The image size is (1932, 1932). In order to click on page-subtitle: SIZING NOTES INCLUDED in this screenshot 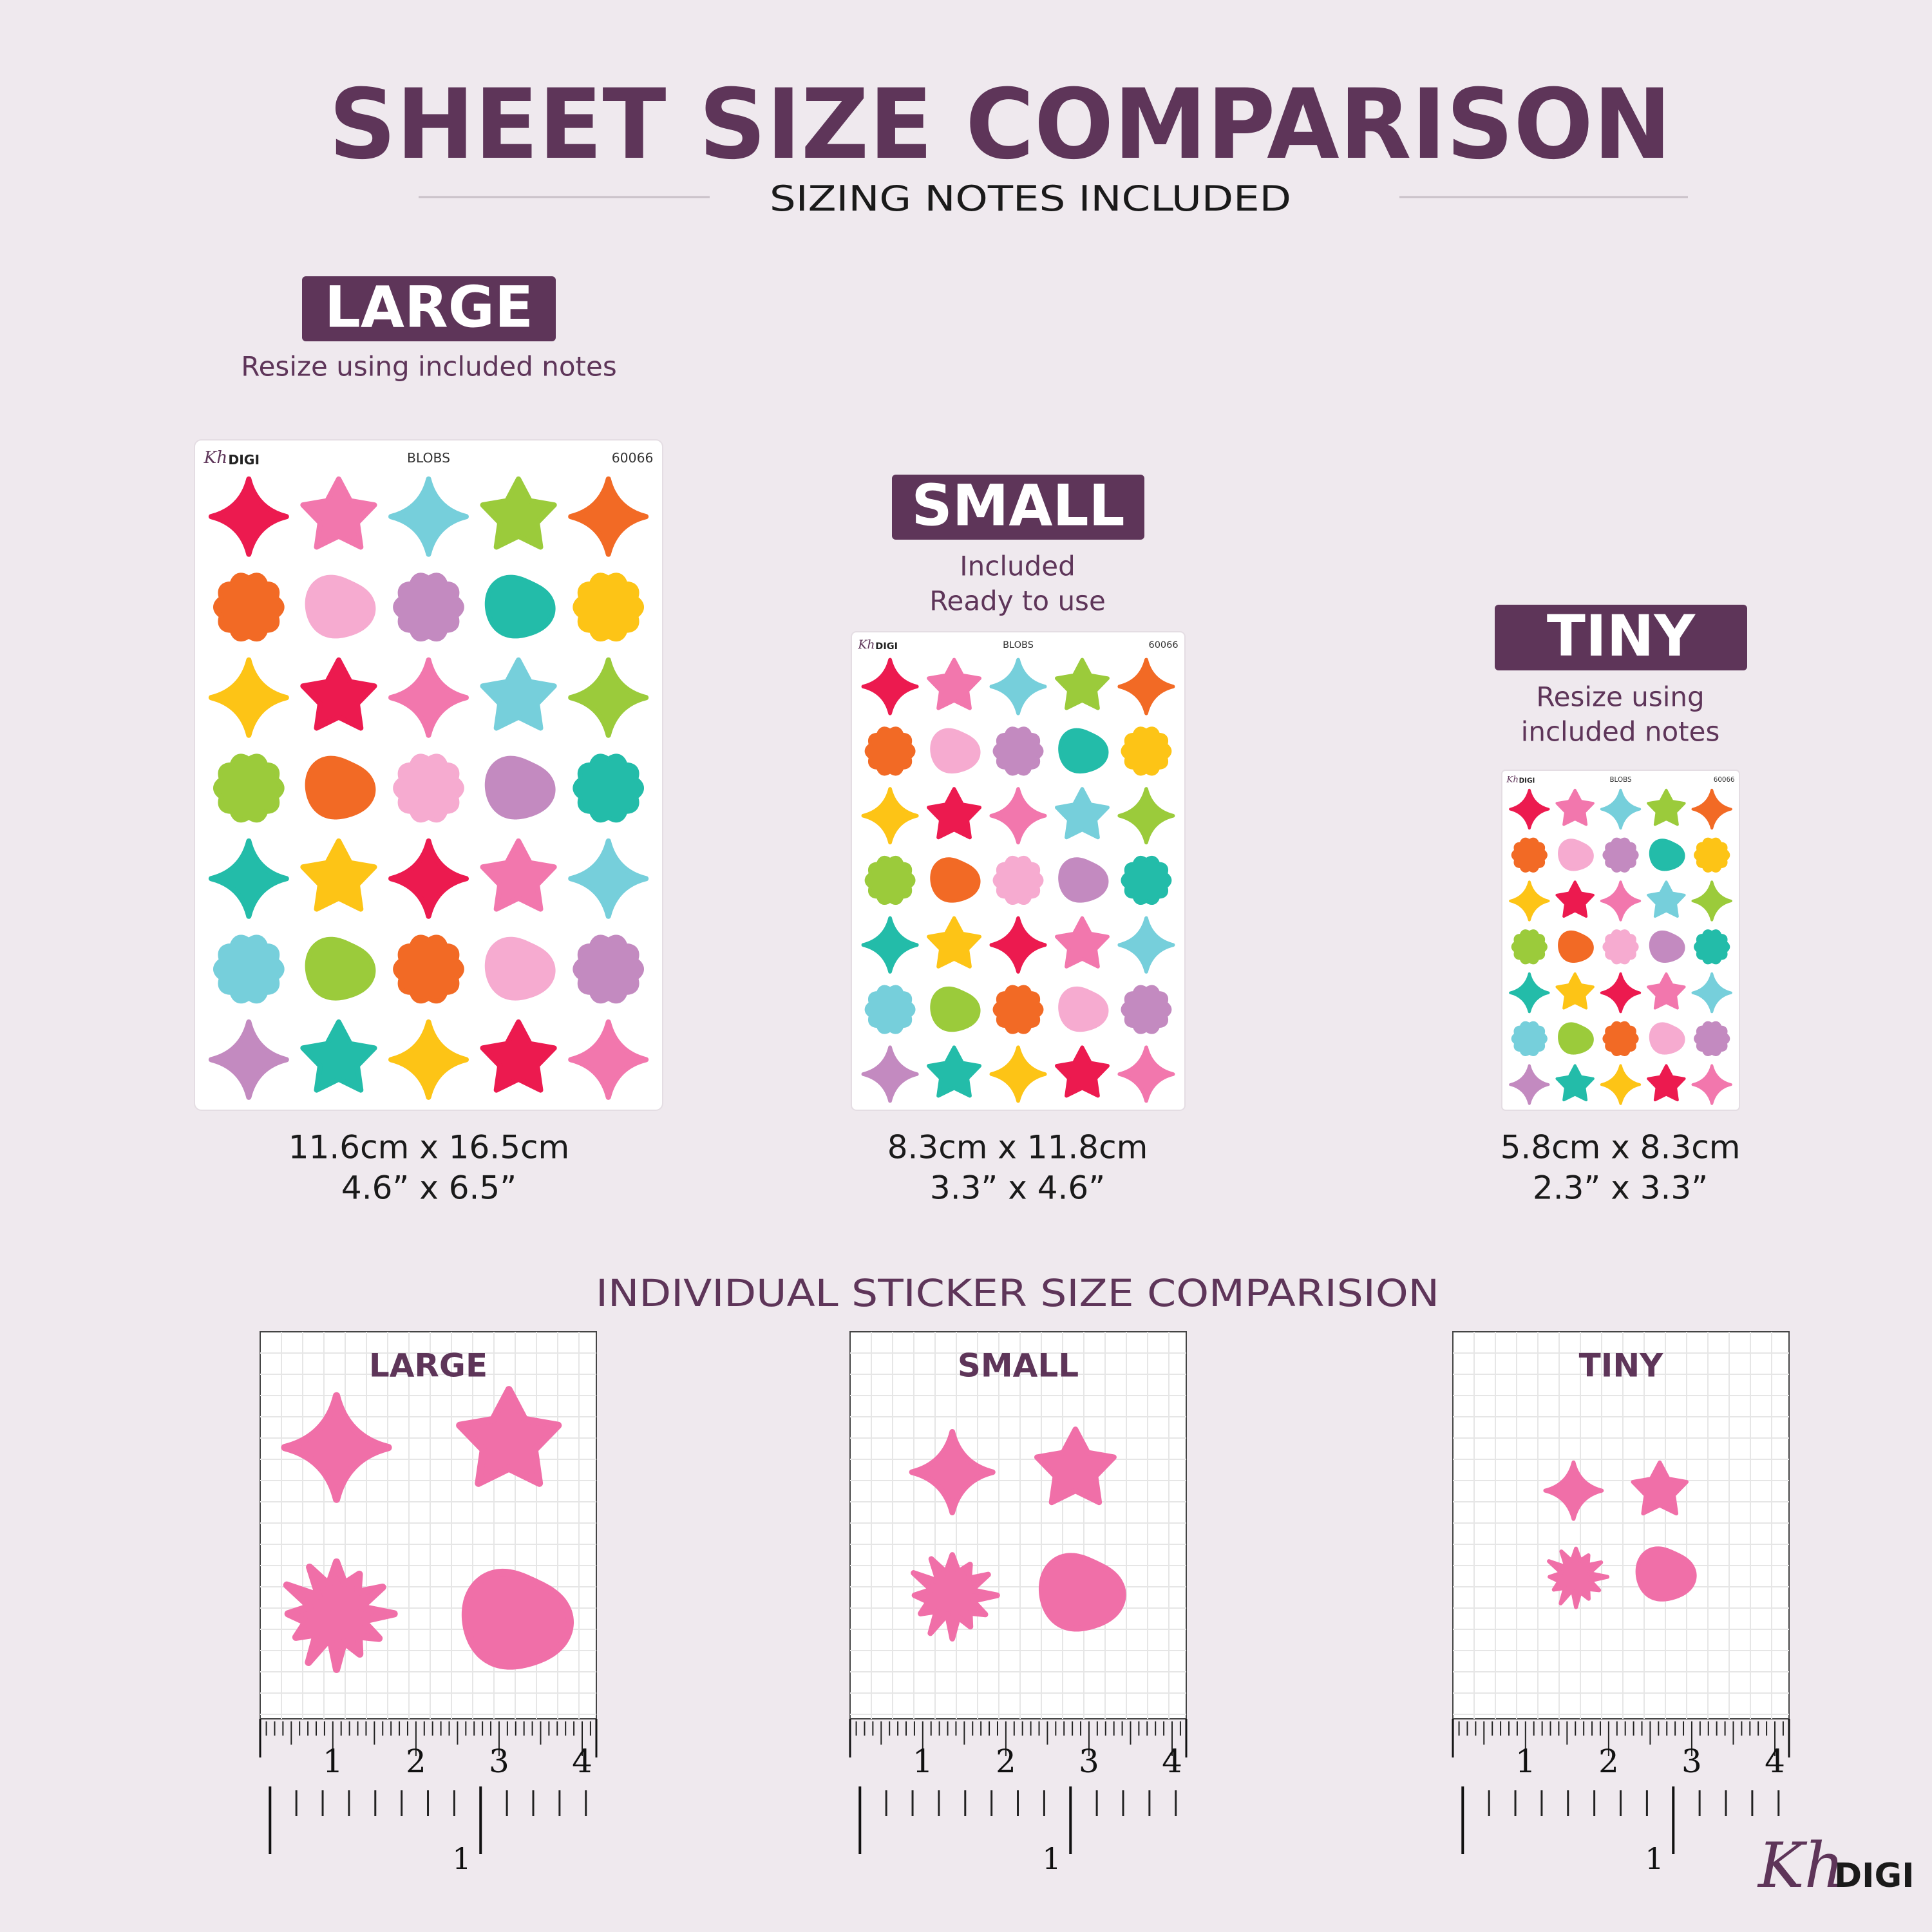, I will do `click(1030, 199)`.